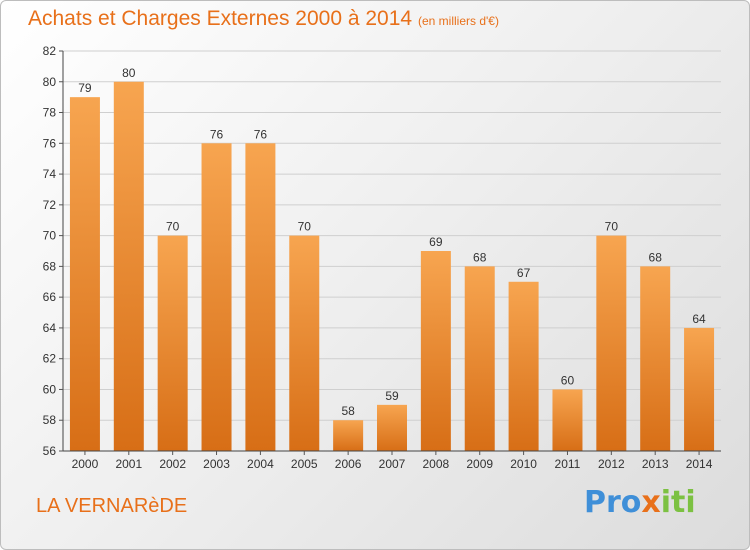  What do you see at coordinates (260, 297) in the screenshot?
I see `bar-2004` at bounding box center [260, 297].